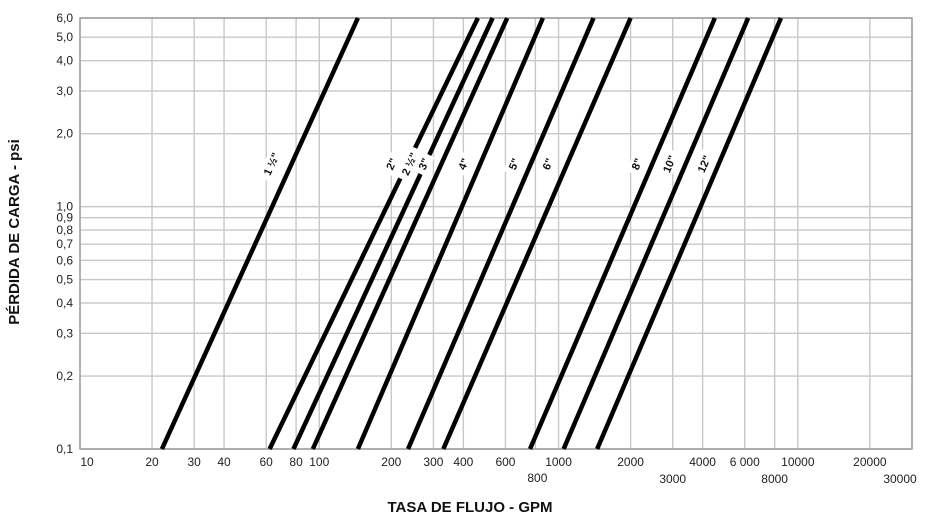 This screenshot has height=521, width=950. What do you see at coordinates (463, 462) in the screenshot?
I see `x-tick-label: 400` at bounding box center [463, 462].